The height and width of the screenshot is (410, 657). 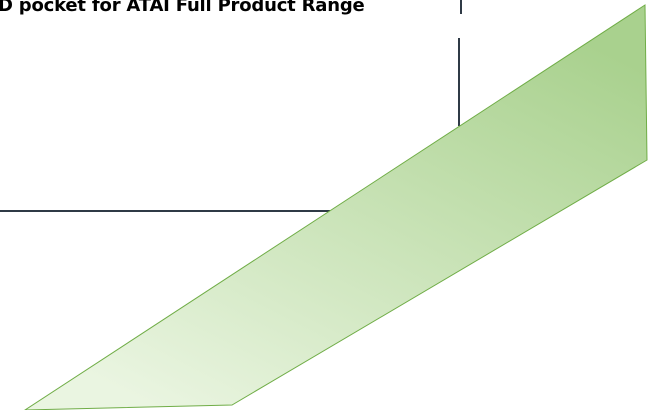 I want to click on diagram-title: D pocket for ATAI Full Product Range, so click(x=182, y=8).